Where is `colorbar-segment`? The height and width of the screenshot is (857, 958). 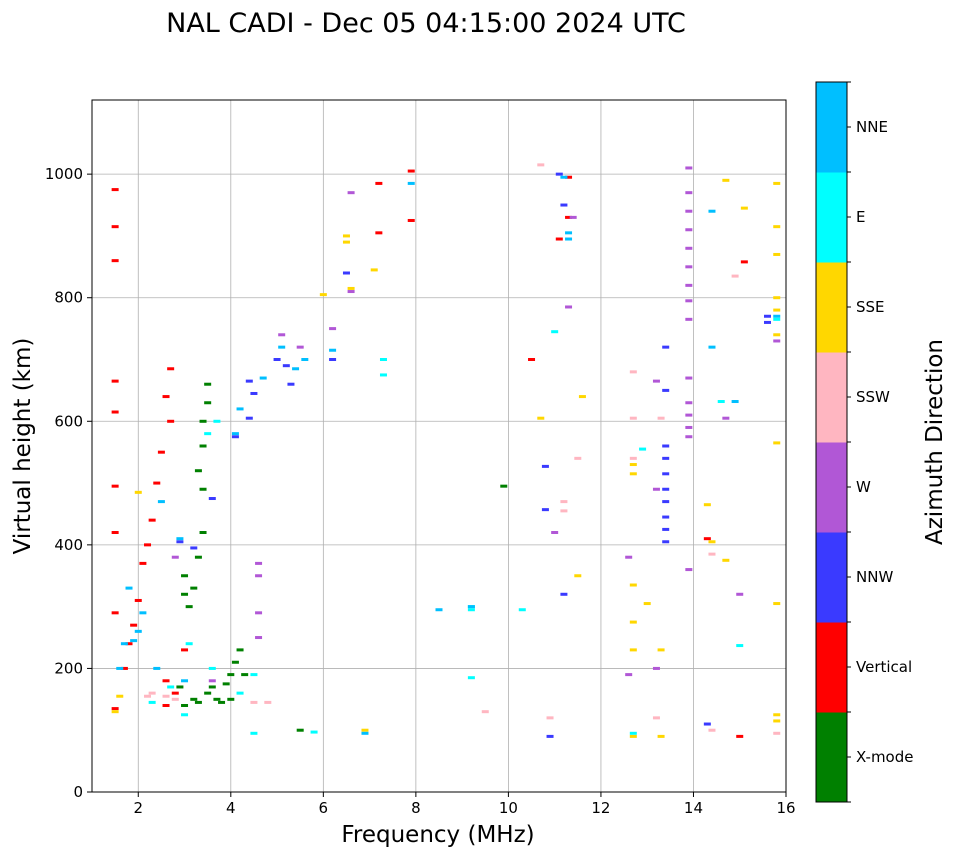
colorbar-segment is located at coordinates (831, 667).